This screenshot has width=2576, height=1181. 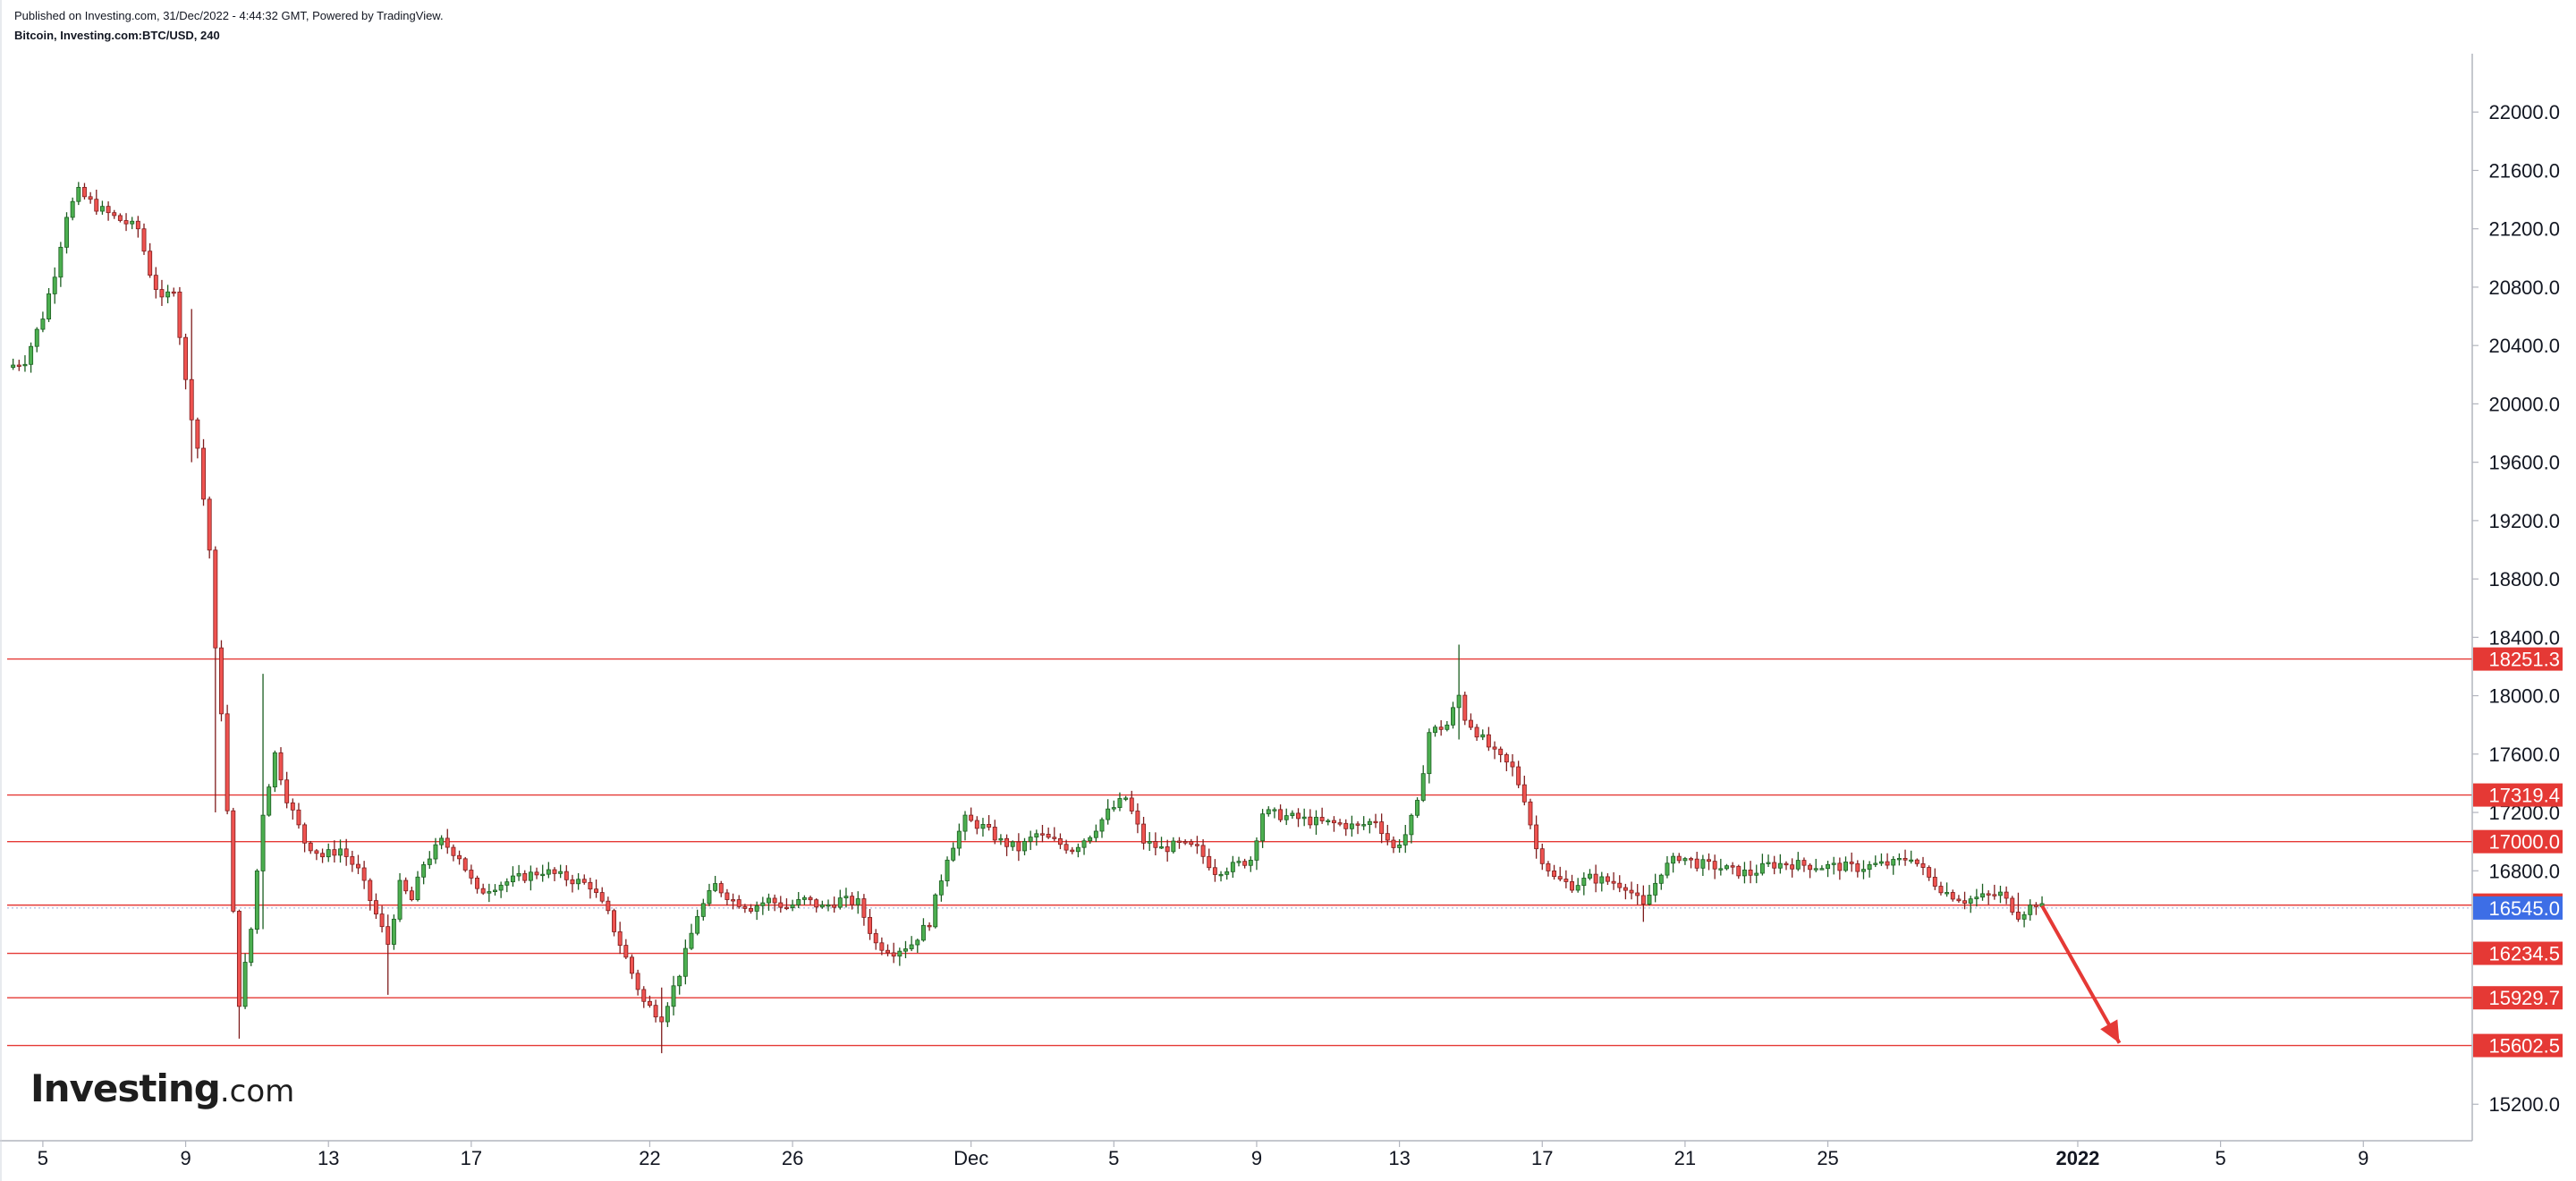 I want to click on arrow-shaft, so click(x=2081, y=974).